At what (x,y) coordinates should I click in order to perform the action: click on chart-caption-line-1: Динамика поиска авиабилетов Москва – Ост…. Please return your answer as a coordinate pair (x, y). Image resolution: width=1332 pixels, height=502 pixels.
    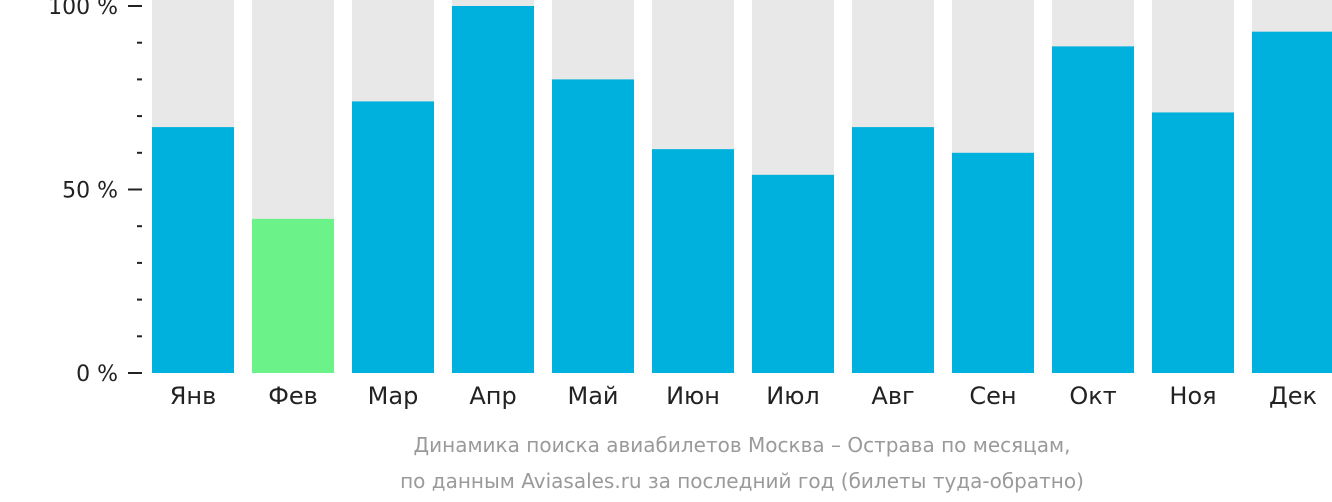
    Looking at the image, I should click on (742, 445).